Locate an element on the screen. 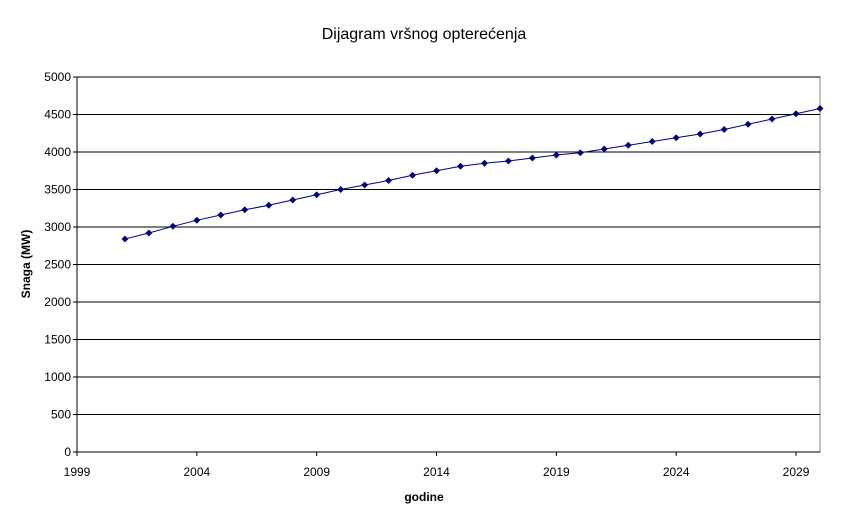 This screenshot has width=850, height=522. x-tick-labels: 1999 2004 2009 2014 2019 2024 2029 is located at coordinates (437, 472).